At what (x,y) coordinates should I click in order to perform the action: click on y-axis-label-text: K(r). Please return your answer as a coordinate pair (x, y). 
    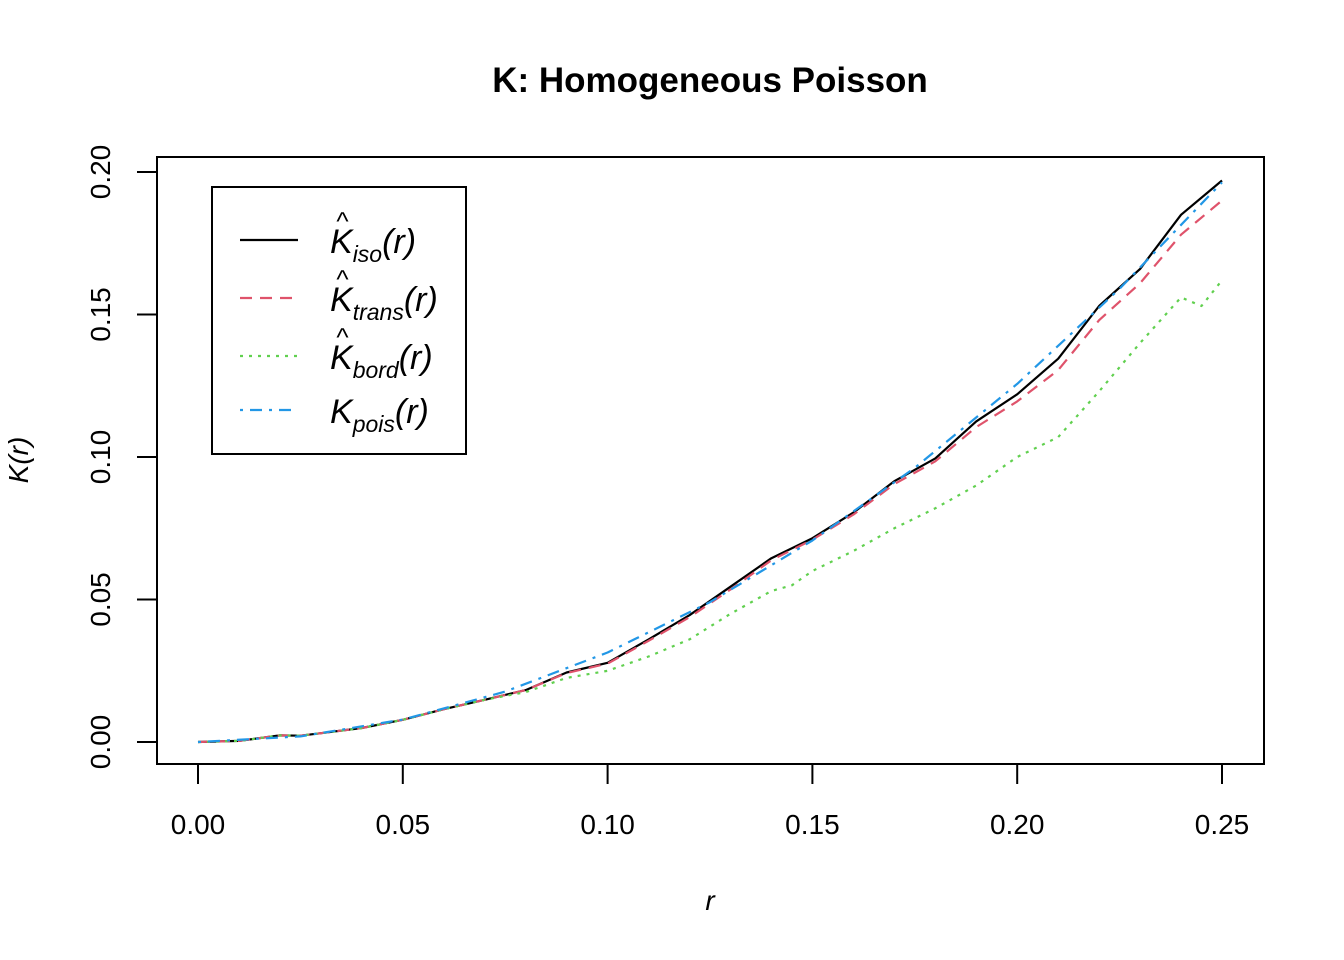
    Looking at the image, I should click on (18, 460).